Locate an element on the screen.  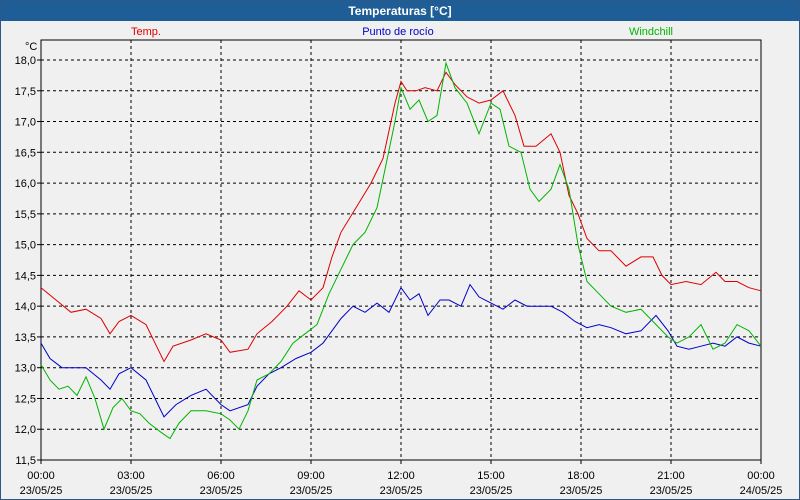
y-tick-label: 13,0 is located at coordinates (25, 369).